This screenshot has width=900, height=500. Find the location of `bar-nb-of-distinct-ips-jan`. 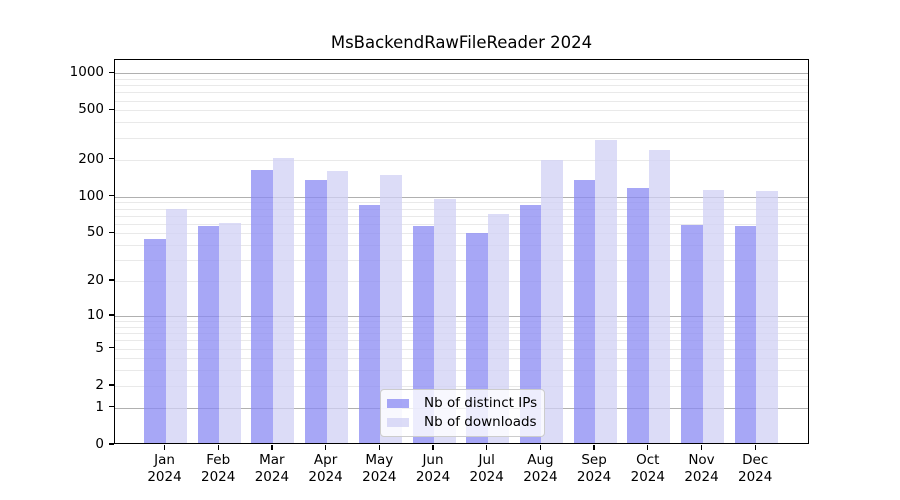

bar-nb-of-distinct-ips-jan is located at coordinates (155, 341).